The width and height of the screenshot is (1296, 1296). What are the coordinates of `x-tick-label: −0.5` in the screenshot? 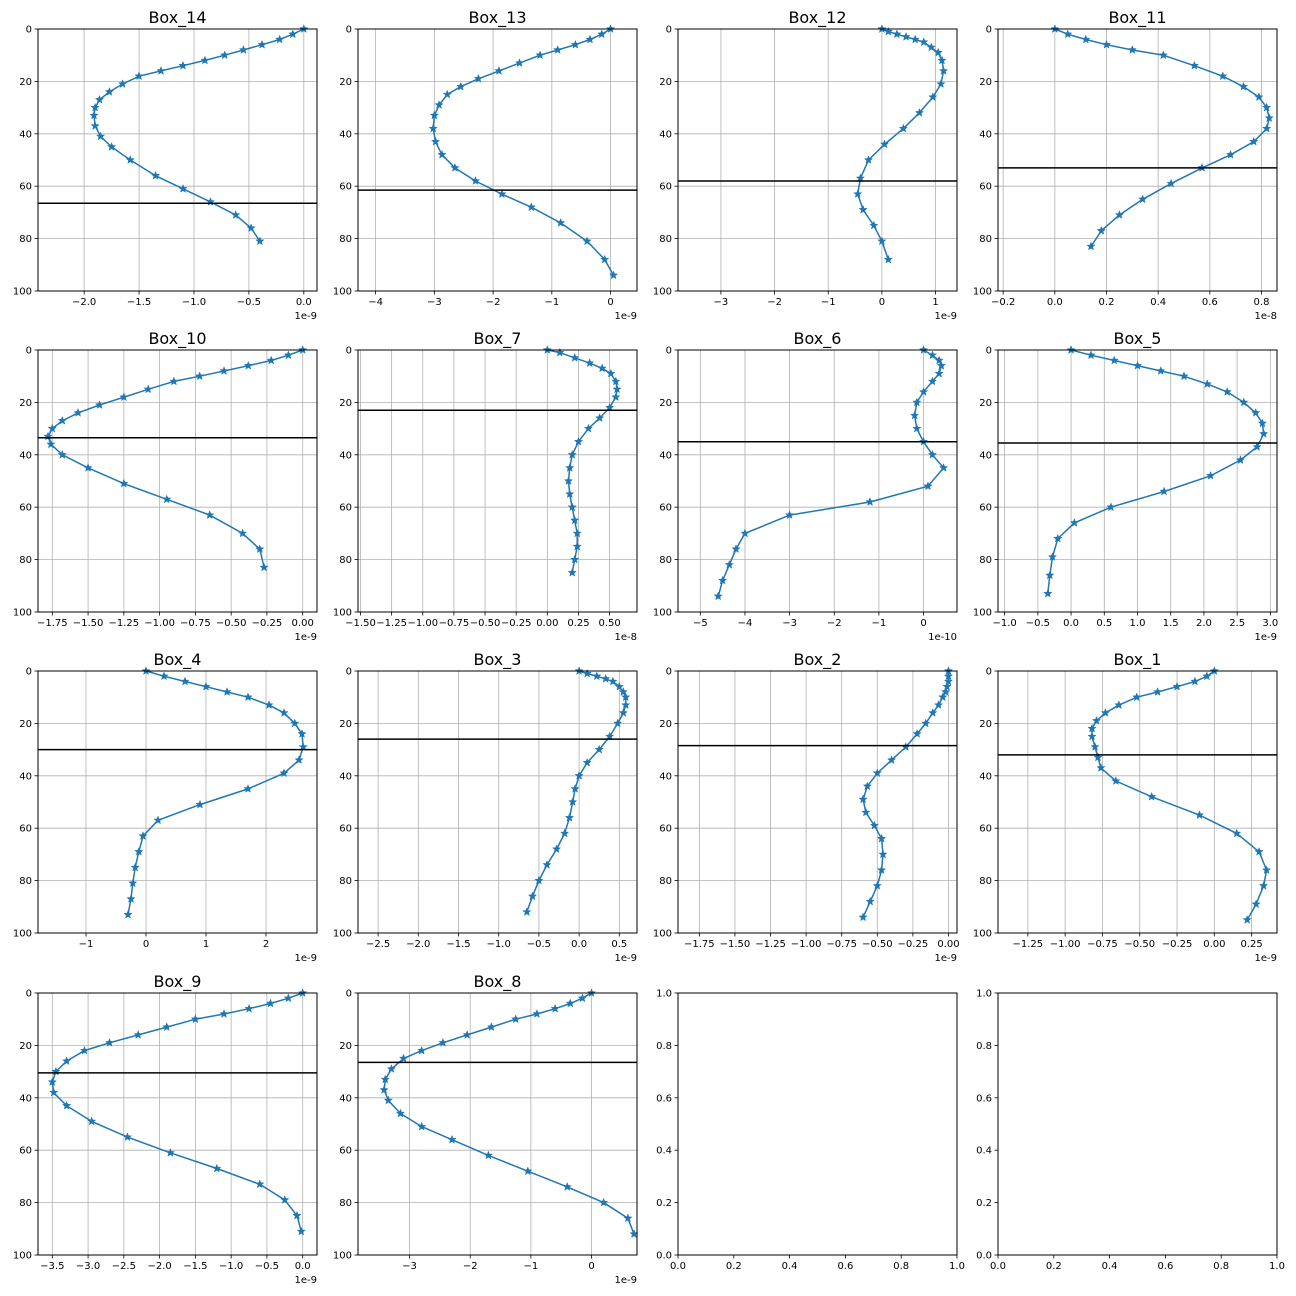 It's located at (1038, 623).